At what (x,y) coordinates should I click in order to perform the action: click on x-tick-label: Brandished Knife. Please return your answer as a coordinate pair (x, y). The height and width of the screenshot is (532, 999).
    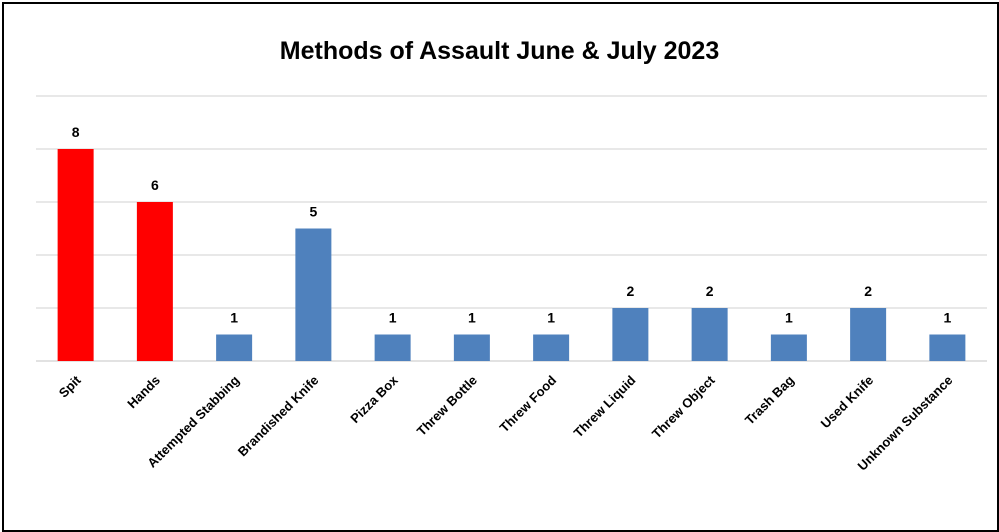
    Looking at the image, I should click on (278, 416).